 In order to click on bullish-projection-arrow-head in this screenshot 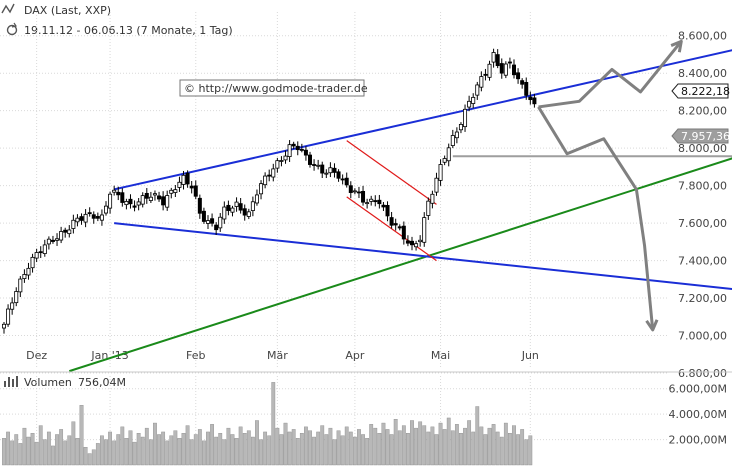, I will do `click(676, 46)`.